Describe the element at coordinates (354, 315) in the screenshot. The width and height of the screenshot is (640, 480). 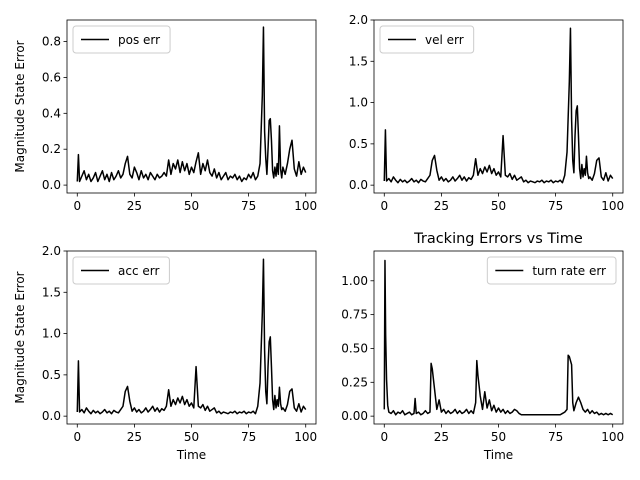
I see `y-tick-label: 0.75` at that location.